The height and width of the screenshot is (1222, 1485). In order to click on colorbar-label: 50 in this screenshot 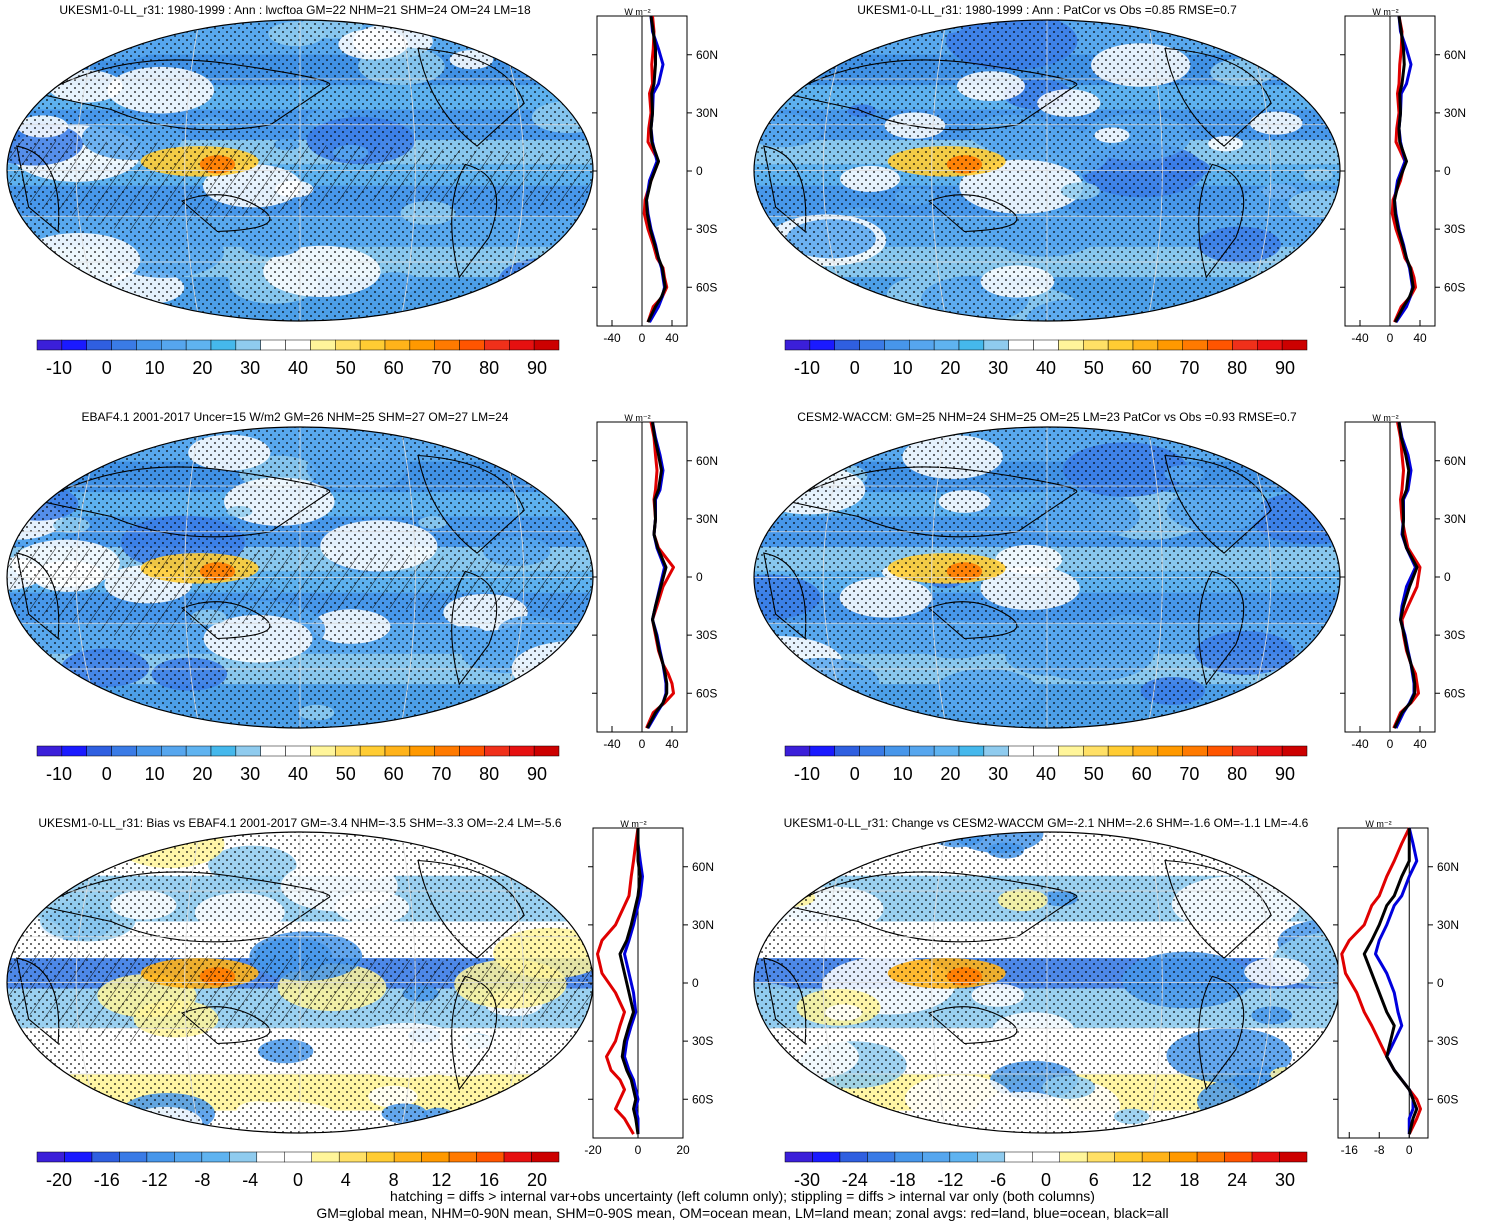, I will do `click(1094, 774)`.